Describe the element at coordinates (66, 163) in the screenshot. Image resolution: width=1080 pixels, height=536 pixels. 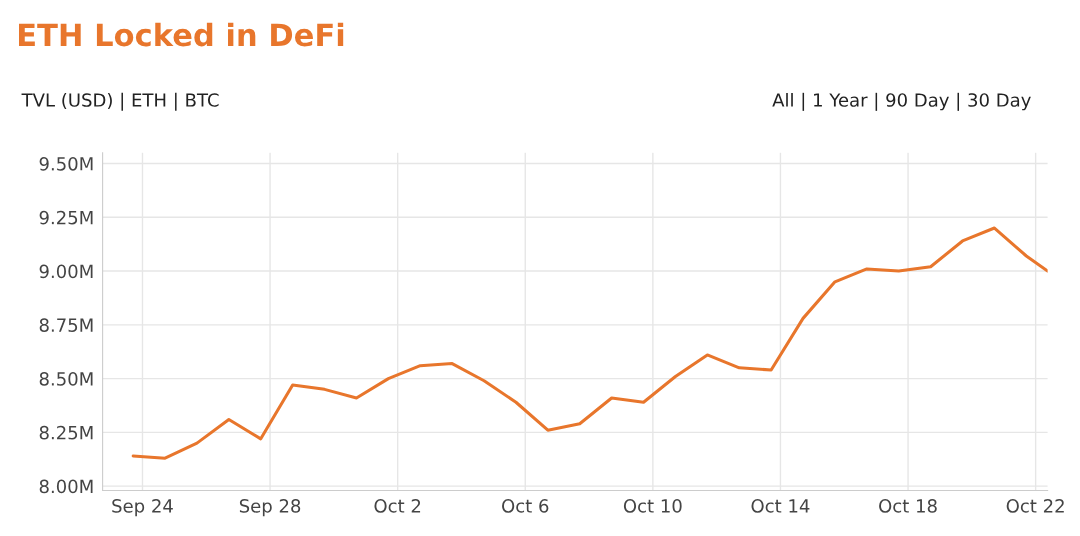
I see `y-tick-label: 9.50M` at that location.